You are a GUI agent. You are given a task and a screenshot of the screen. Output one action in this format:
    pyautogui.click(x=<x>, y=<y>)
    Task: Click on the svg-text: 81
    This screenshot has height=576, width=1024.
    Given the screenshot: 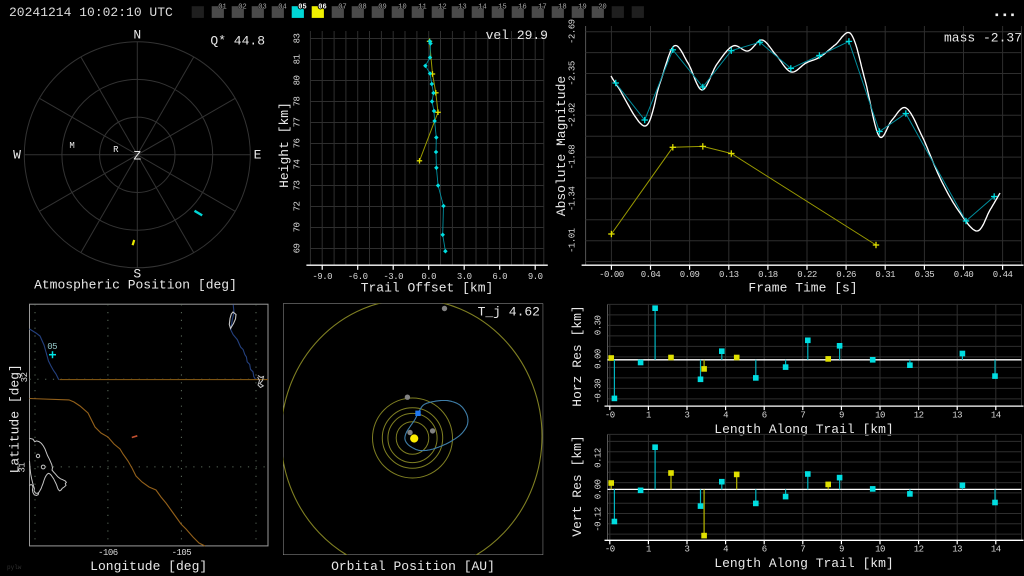 What is the action you would take?
    pyautogui.click(x=298, y=60)
    